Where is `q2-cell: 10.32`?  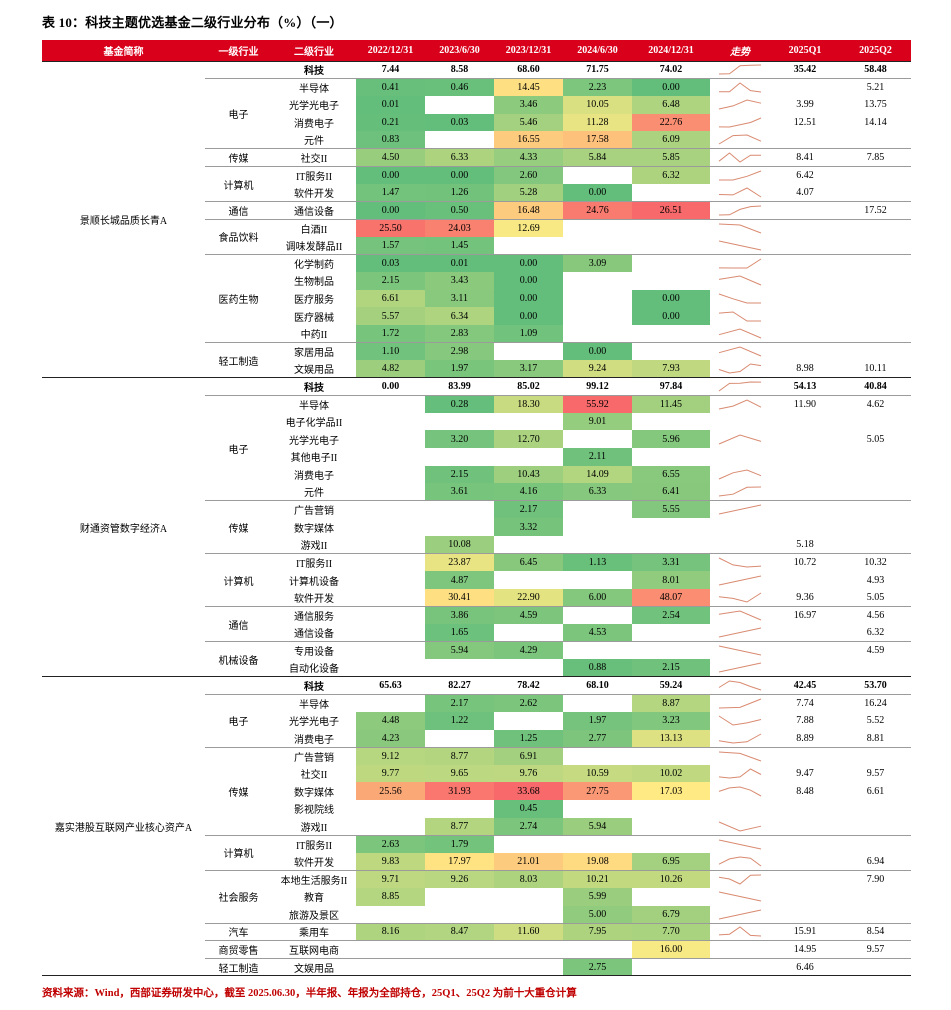
q2-cell: 10.32 is located at coordinates (875, 562).